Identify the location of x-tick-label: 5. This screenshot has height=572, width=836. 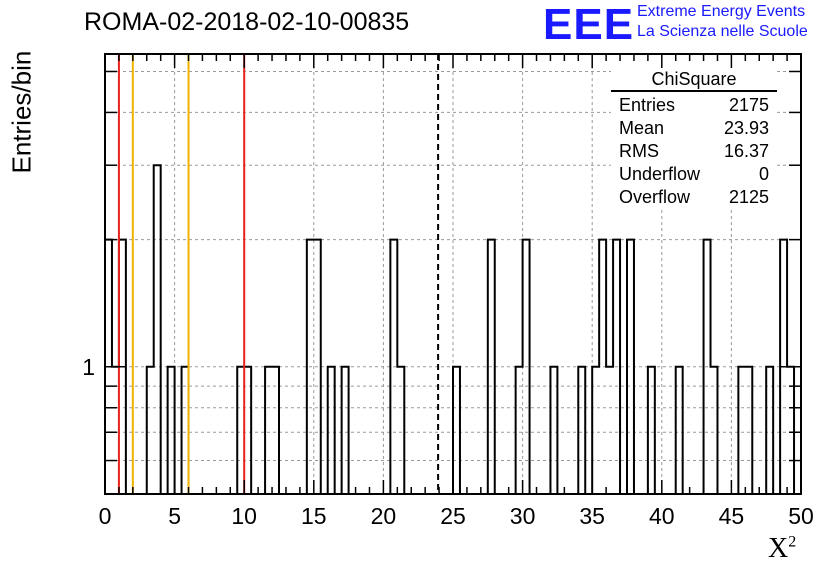
(174, 516).